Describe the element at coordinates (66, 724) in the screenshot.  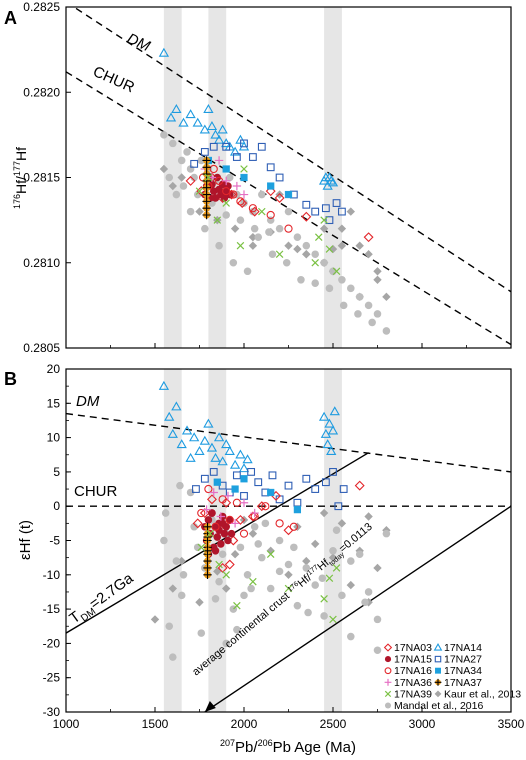
I see `x-tick-label: 1000` at that location.